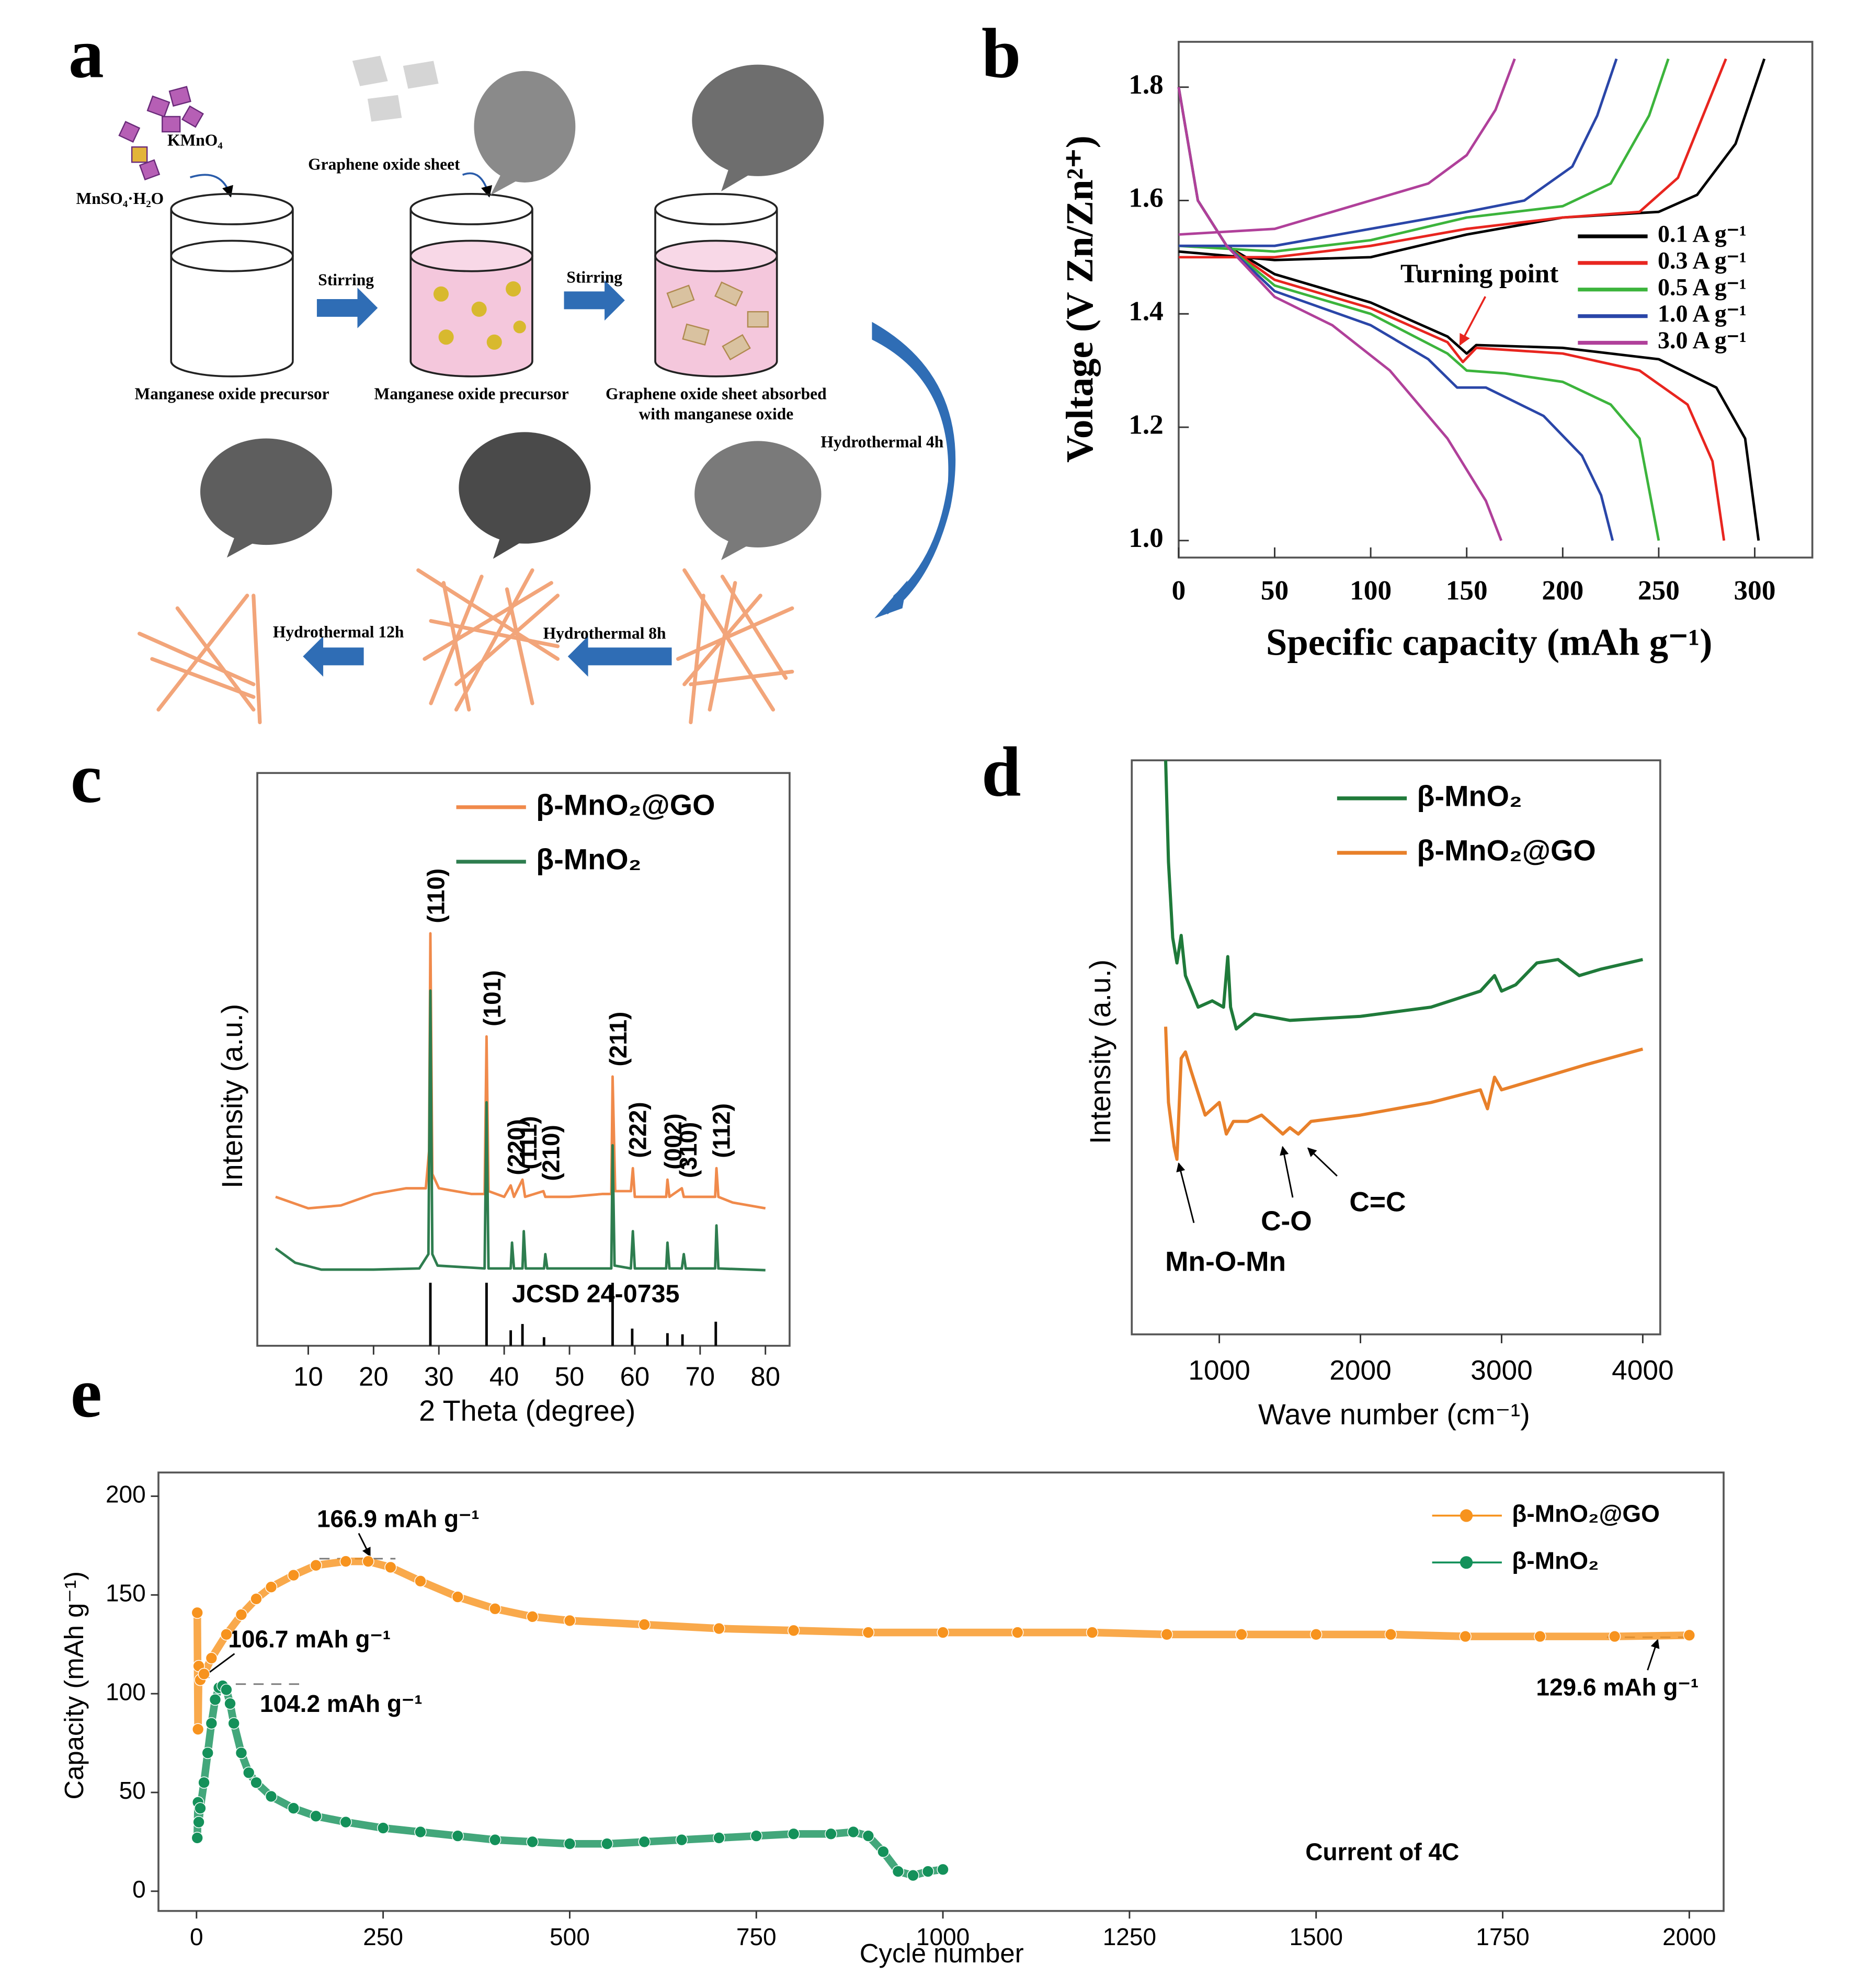 The image size is (1858, 1988). What do you see at coordinates (618, 1039) in the screenshot?
I see `peak-label: (211)` at bounding box center [618, 1039].